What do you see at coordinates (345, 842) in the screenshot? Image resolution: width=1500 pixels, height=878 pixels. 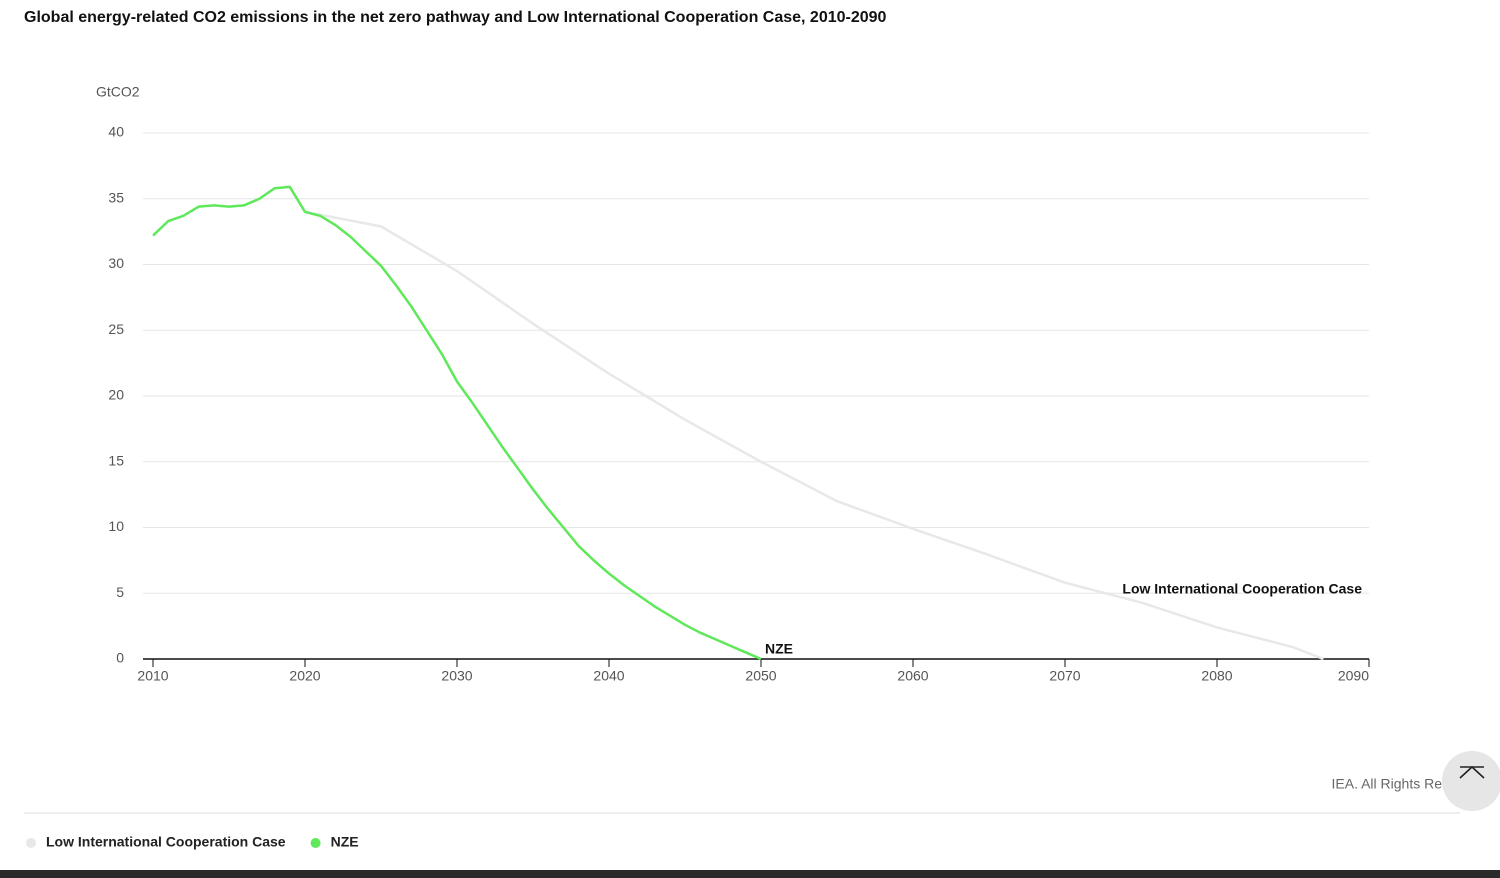 I see `legend-label: NZE` at bounding box center [345, 842].